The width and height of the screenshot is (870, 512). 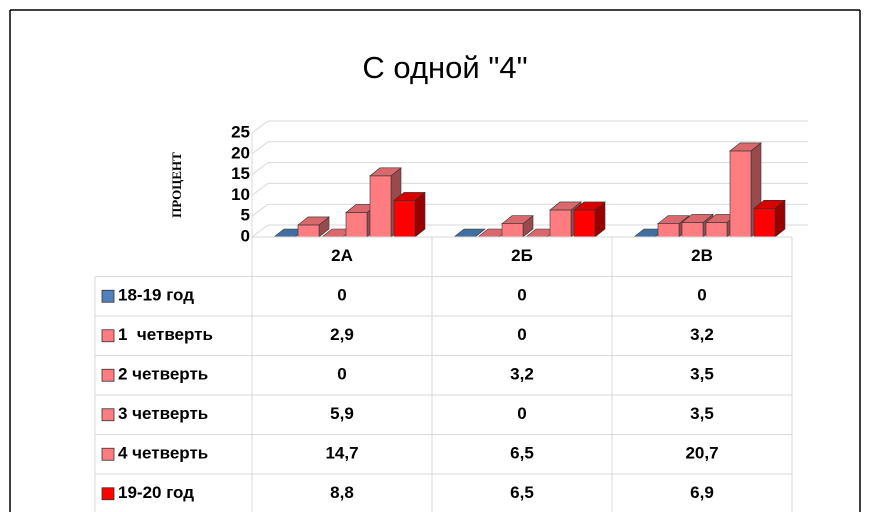 What do you see at coordinates (342, 413) in the screenshot?
I see `data-label: 5,9` at bounding box center [342, 413].